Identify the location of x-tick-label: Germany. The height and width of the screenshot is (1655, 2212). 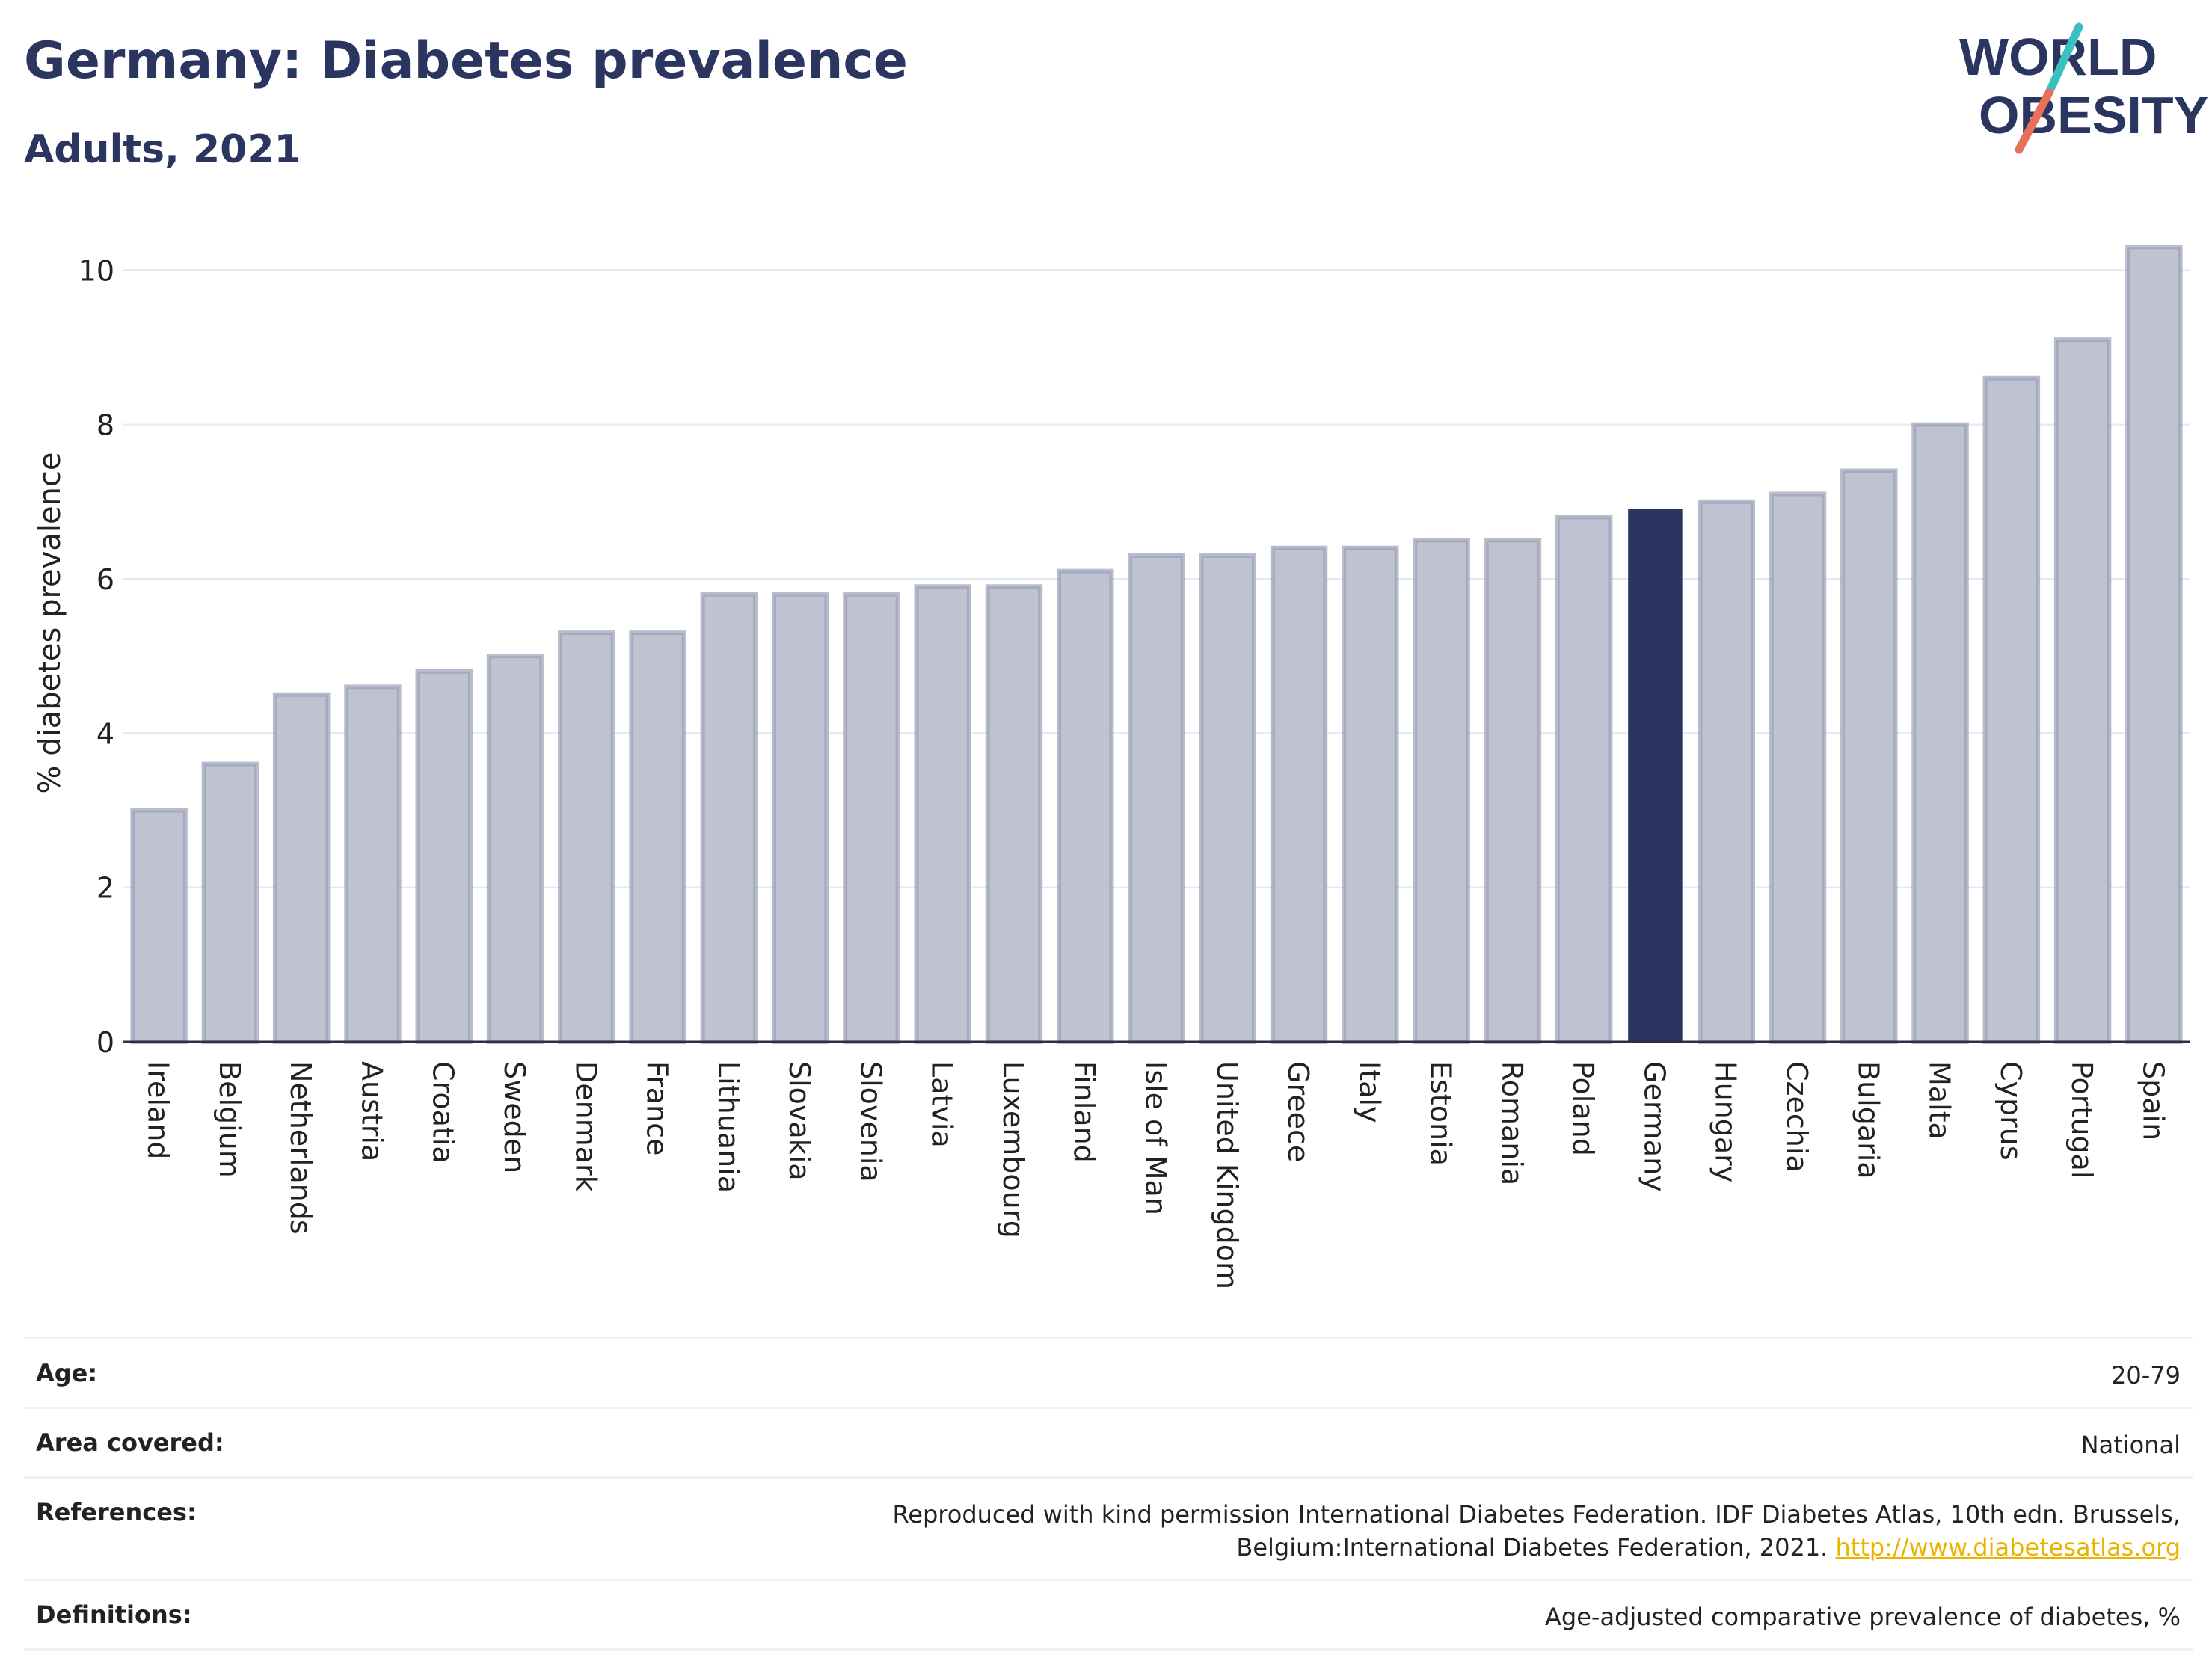
(1654, 1126).